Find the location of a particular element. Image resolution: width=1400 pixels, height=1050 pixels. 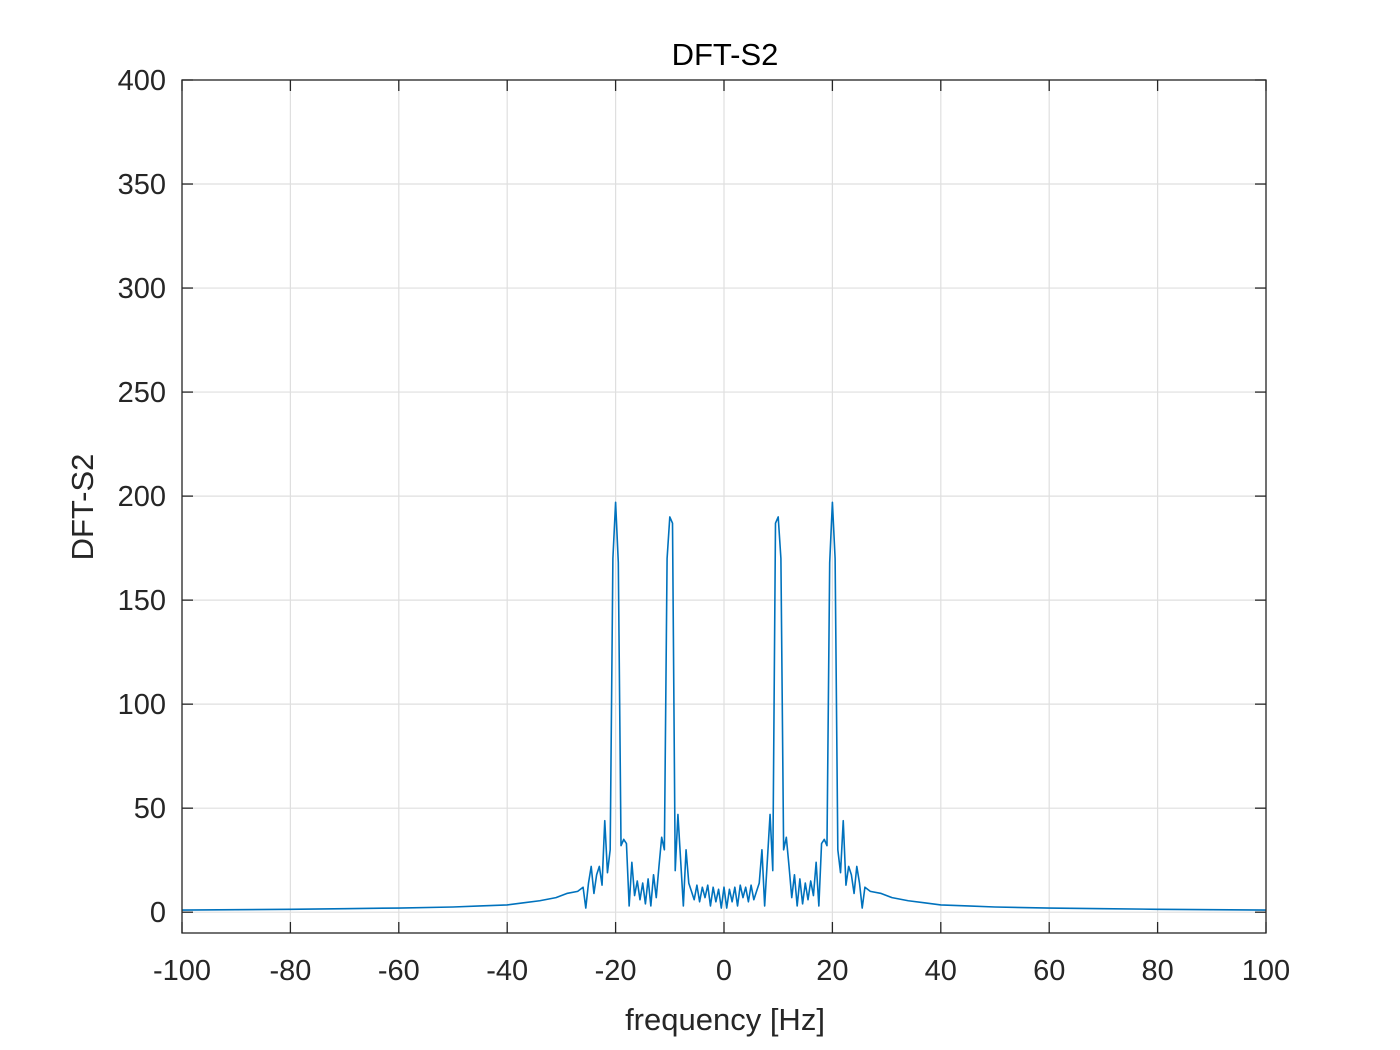

y-tick-label: 350 is located at coordinates (142, 185).